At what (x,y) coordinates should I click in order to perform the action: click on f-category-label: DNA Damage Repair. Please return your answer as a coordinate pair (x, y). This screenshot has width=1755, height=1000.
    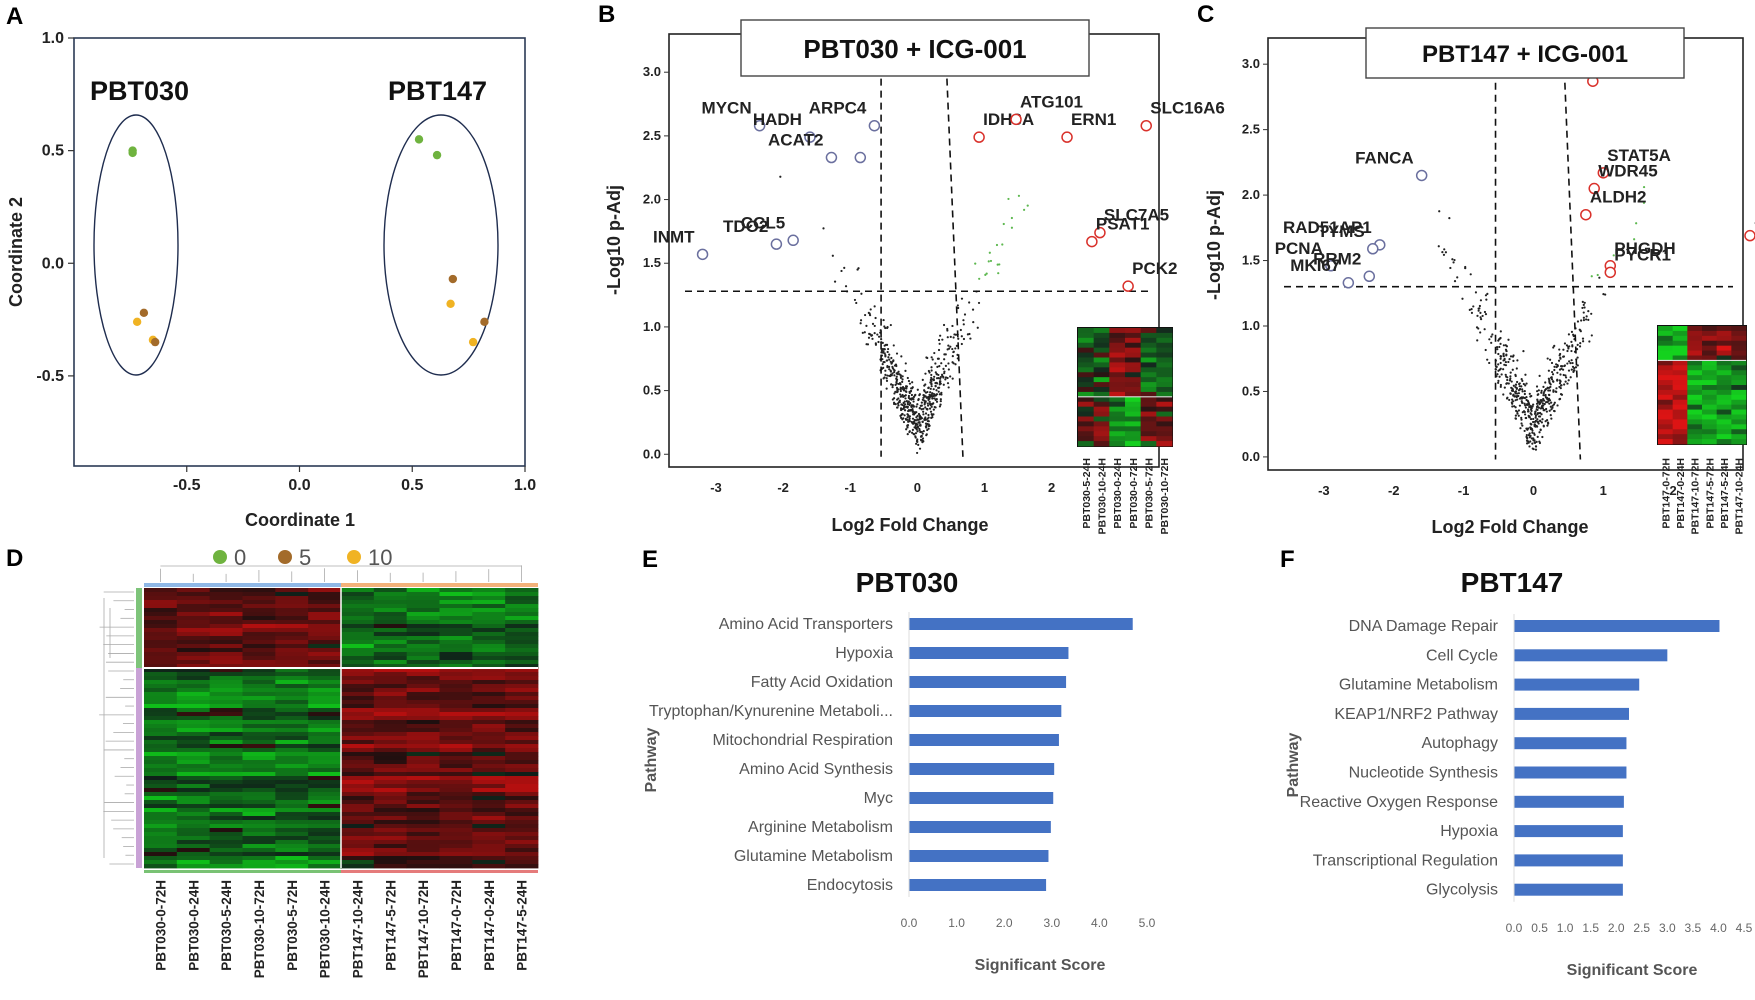
    Looking at the image, I should click on (1424, 626).